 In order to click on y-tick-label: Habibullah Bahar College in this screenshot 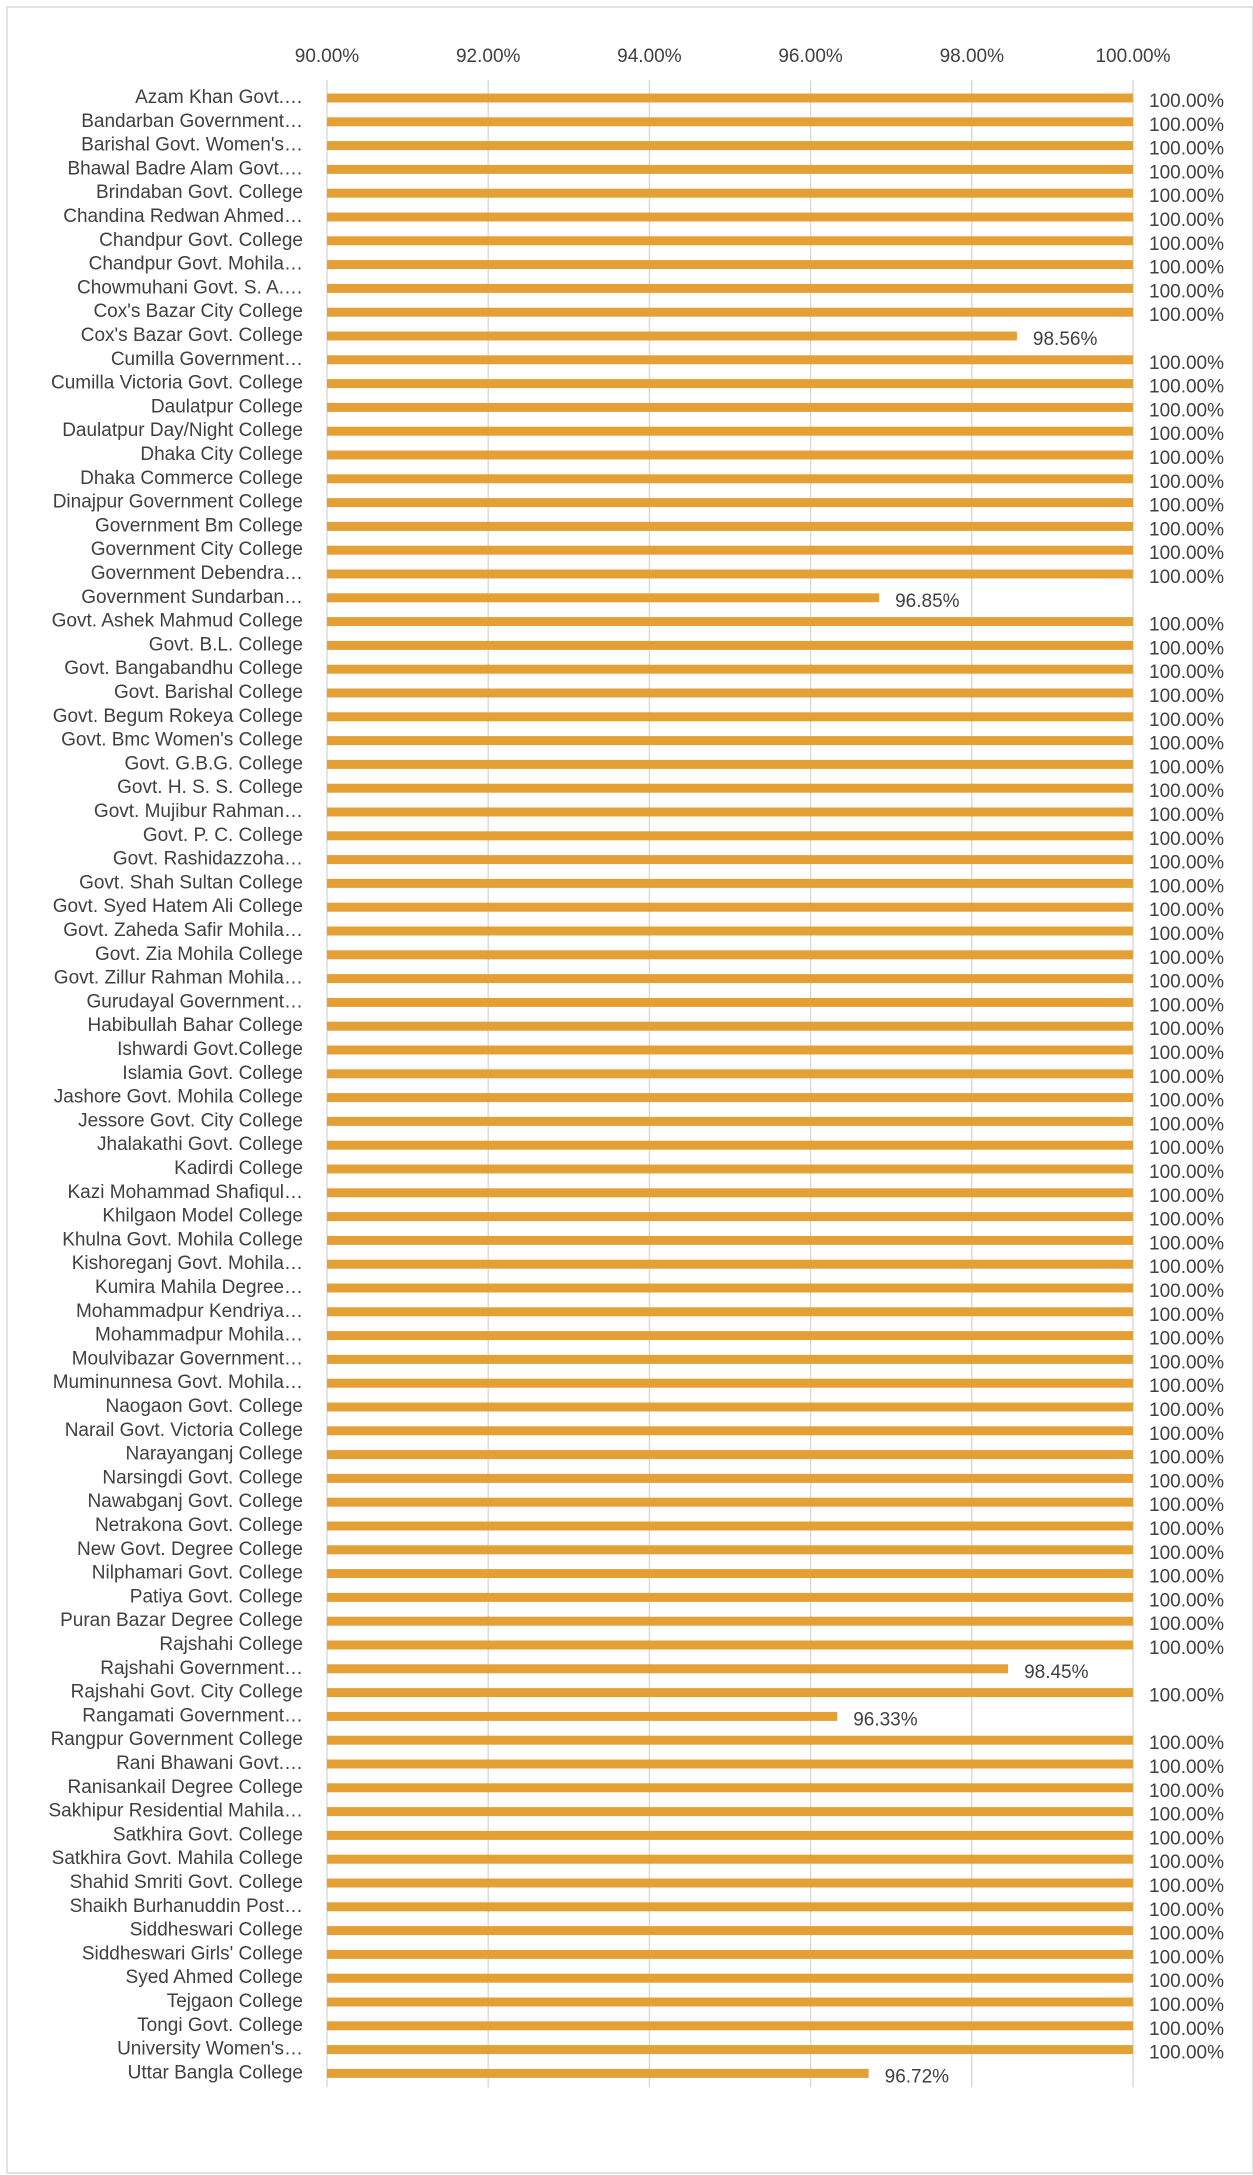, I will do `click(195, 1025)`.